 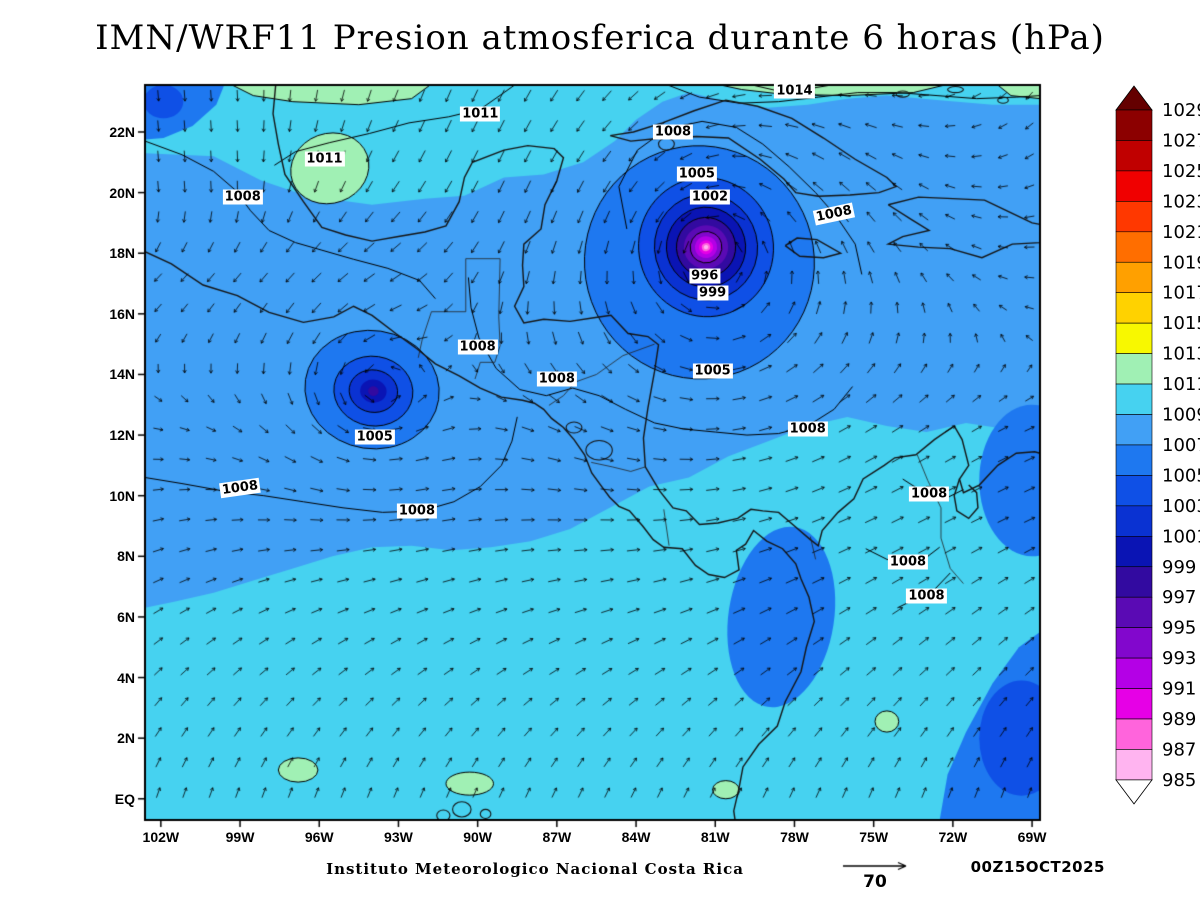 I want to click on lon-tick-label: 78W, so click(x=794, y=837).